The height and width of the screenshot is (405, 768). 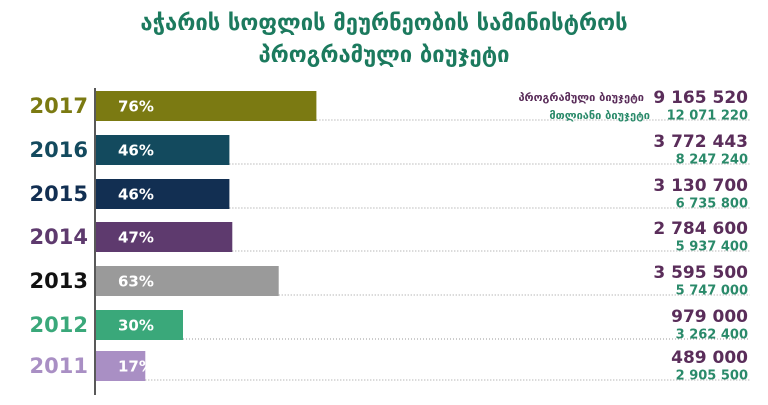 I want to click on y-tick-label: 2014, so click(x=59, y=237).